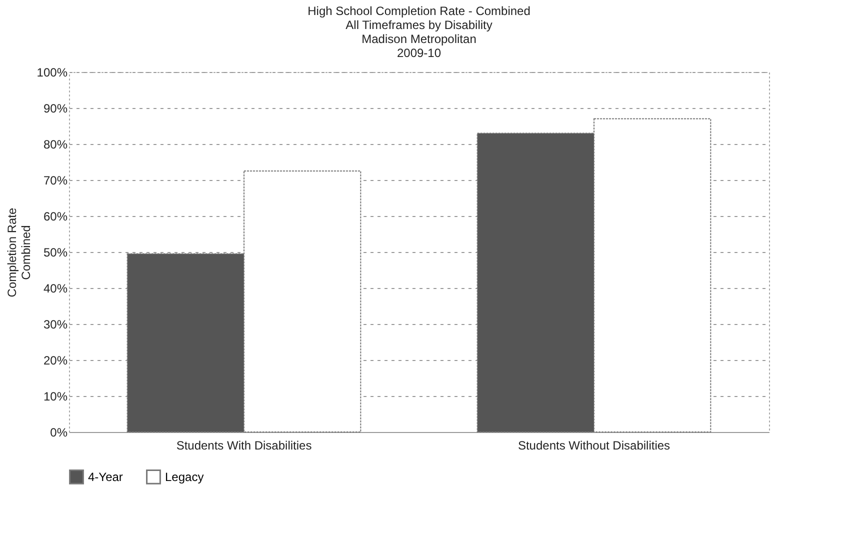 Image resolution: width=865 pixels, height=545 pixels. I want to click on y-tick-label: 0%, so click(59, 433).